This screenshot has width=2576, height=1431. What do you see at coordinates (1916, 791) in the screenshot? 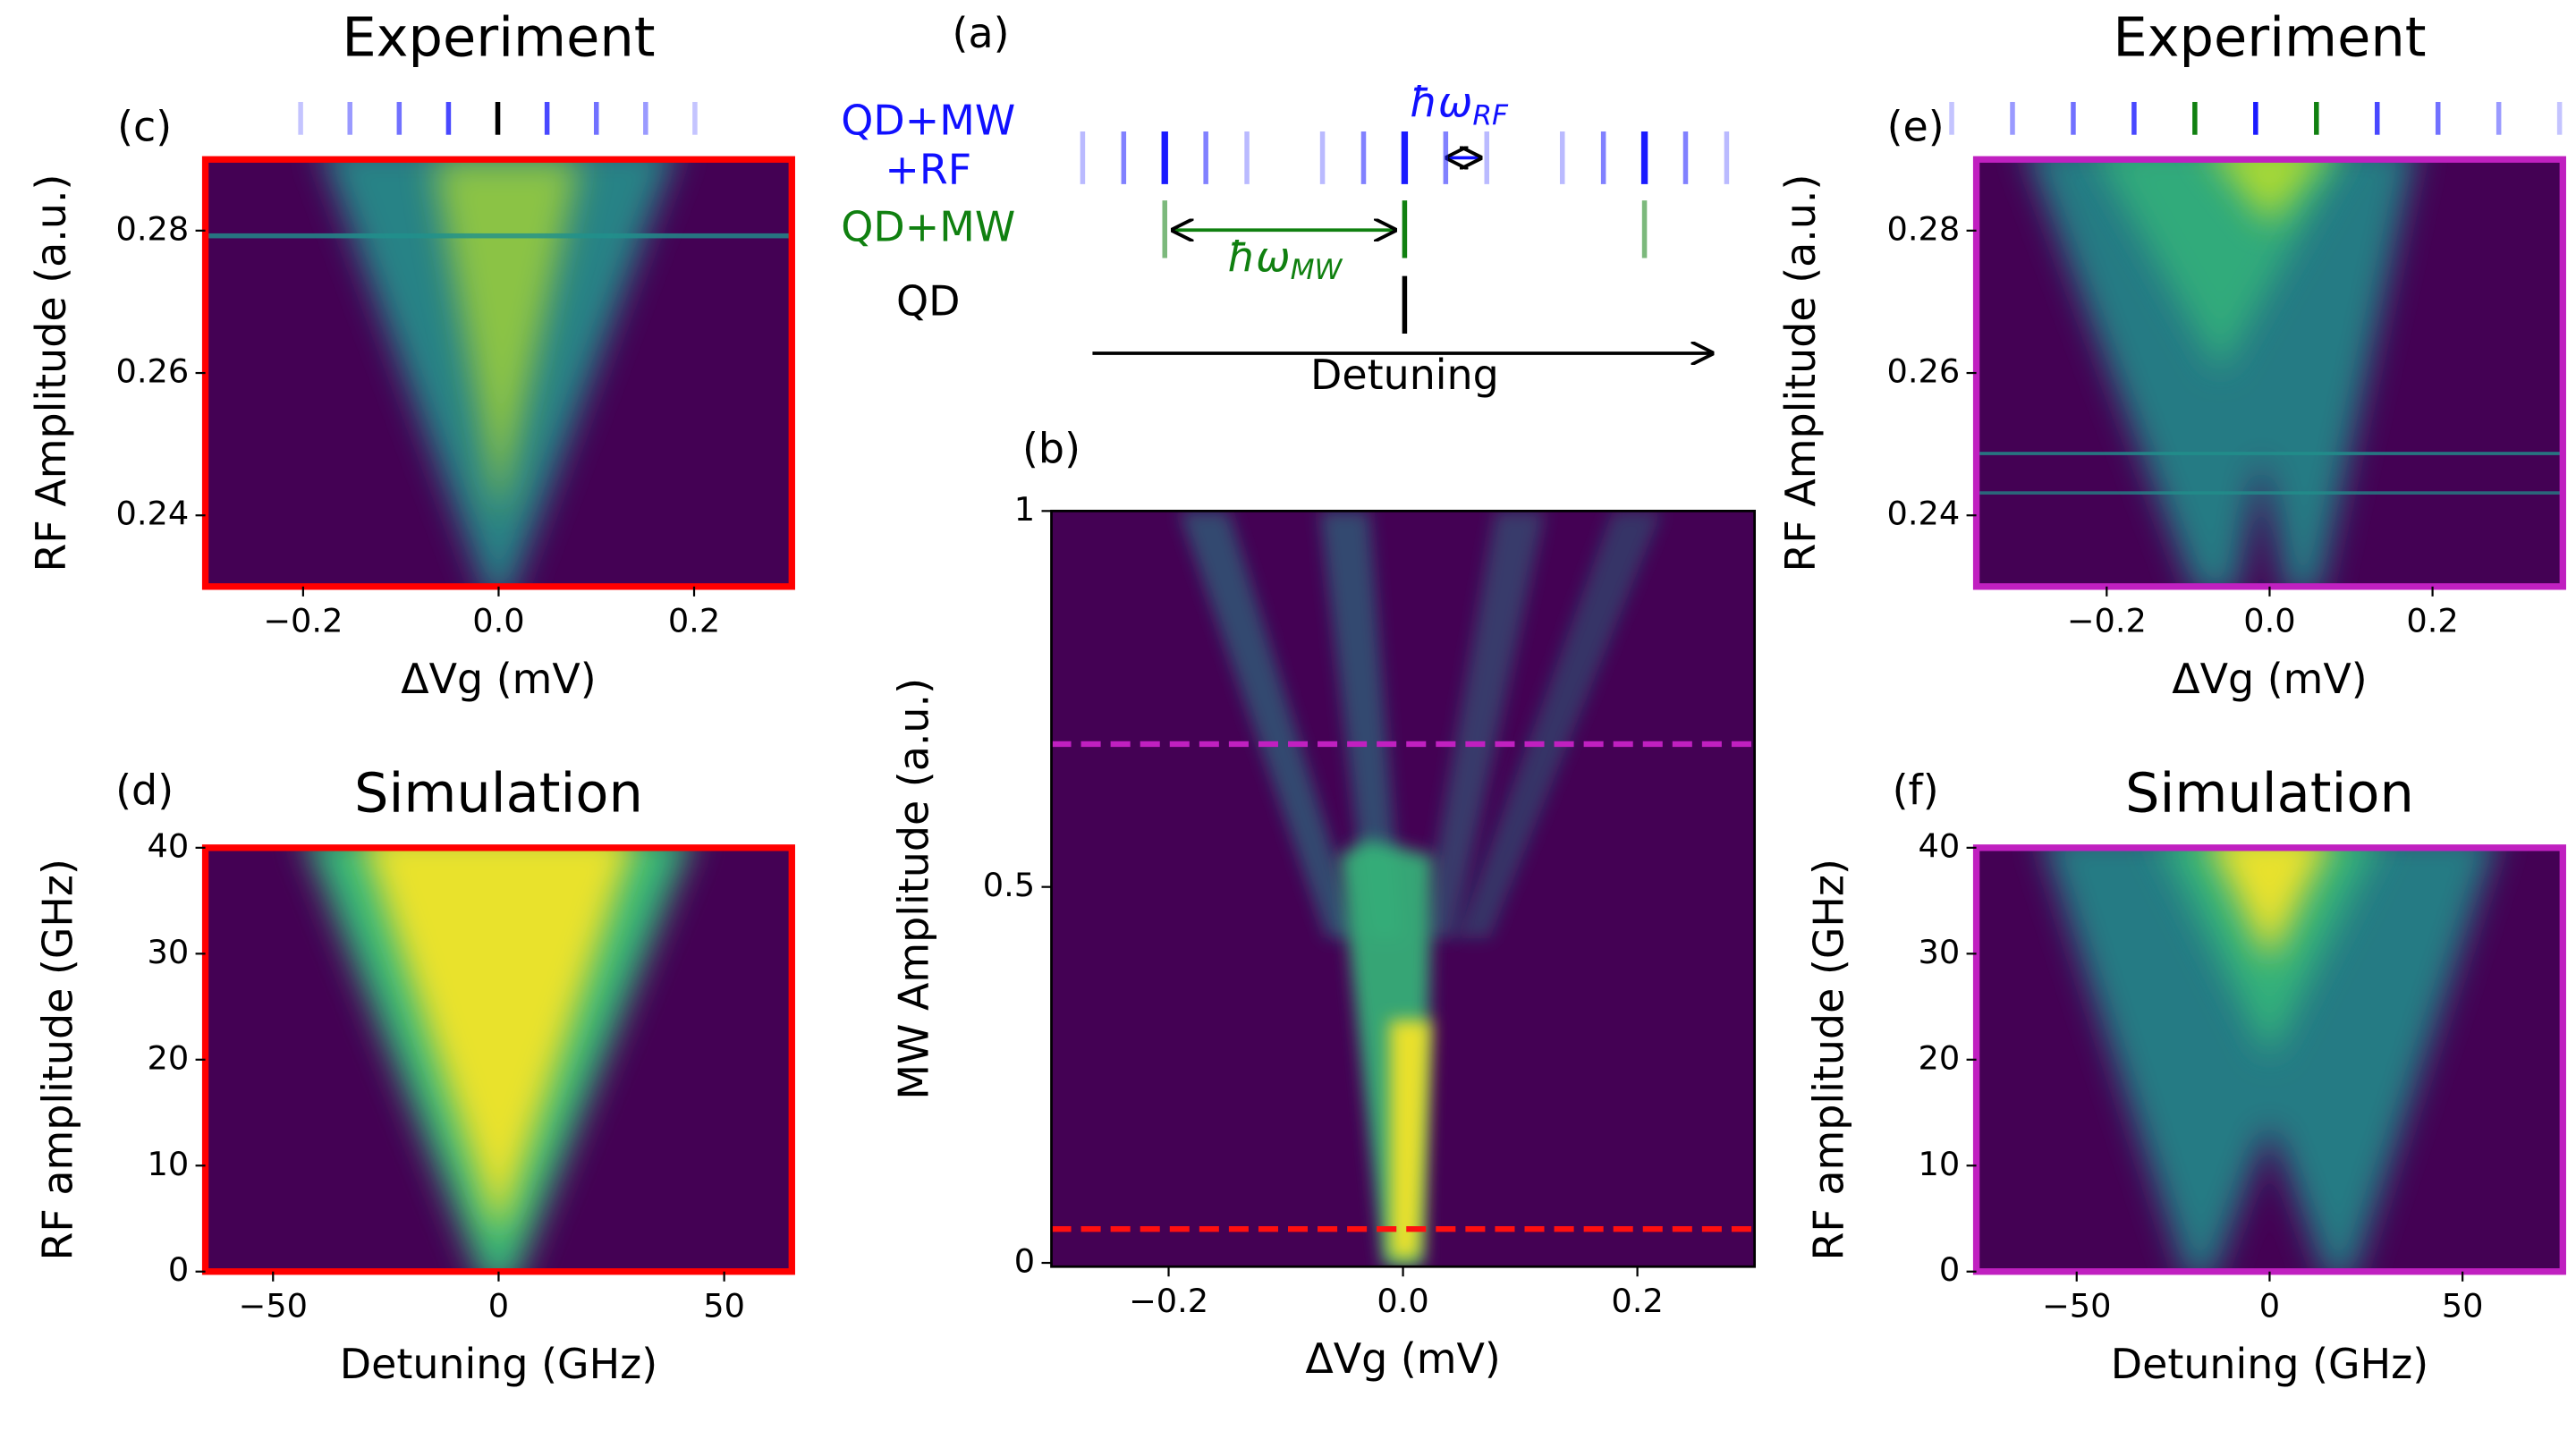
I see `panel-label: (f)` at bounding box center [1916, 791].